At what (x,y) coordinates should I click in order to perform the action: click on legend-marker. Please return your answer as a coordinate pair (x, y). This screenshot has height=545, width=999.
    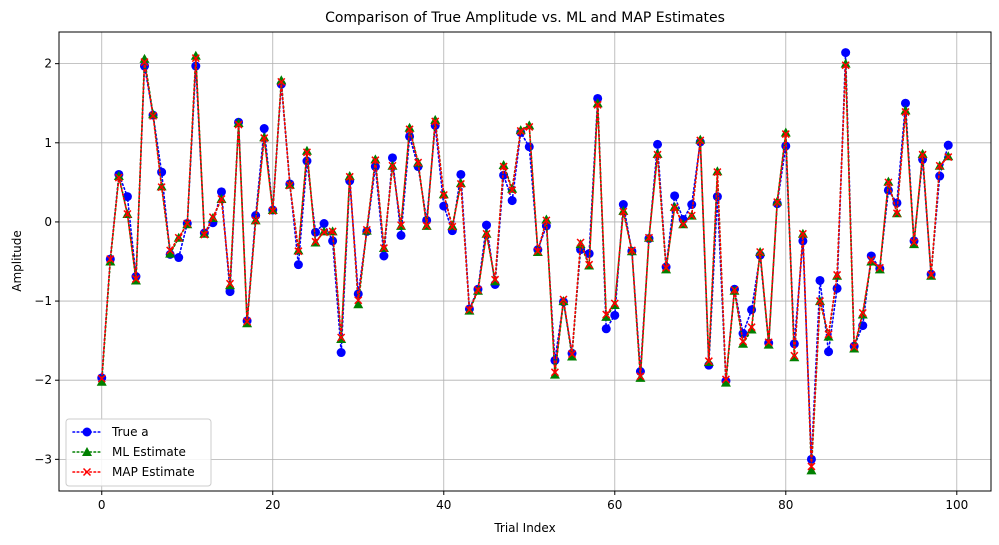
    Looking at the image, I should click on (87, 472).